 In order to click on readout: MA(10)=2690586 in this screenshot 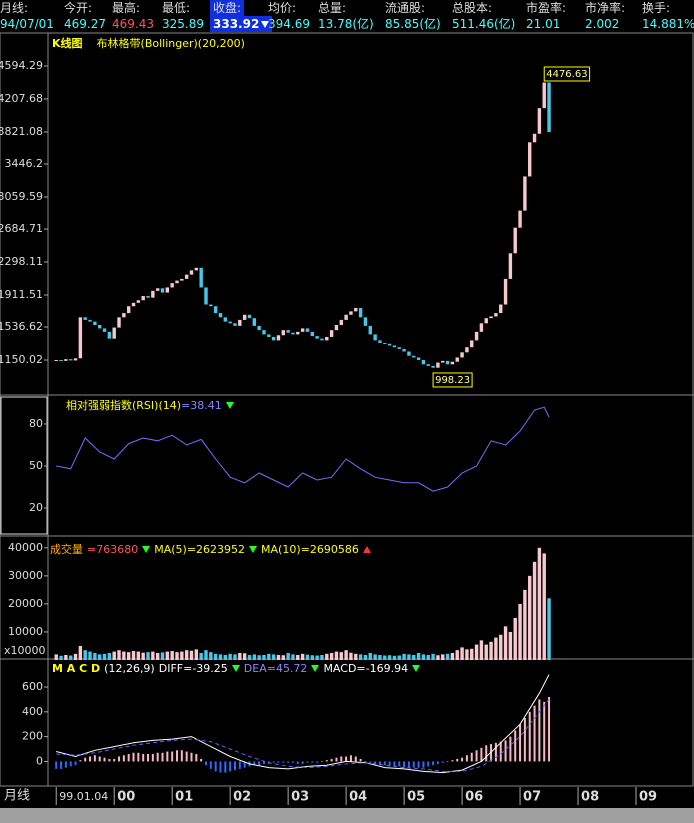, I will do `click(310, 549)`.